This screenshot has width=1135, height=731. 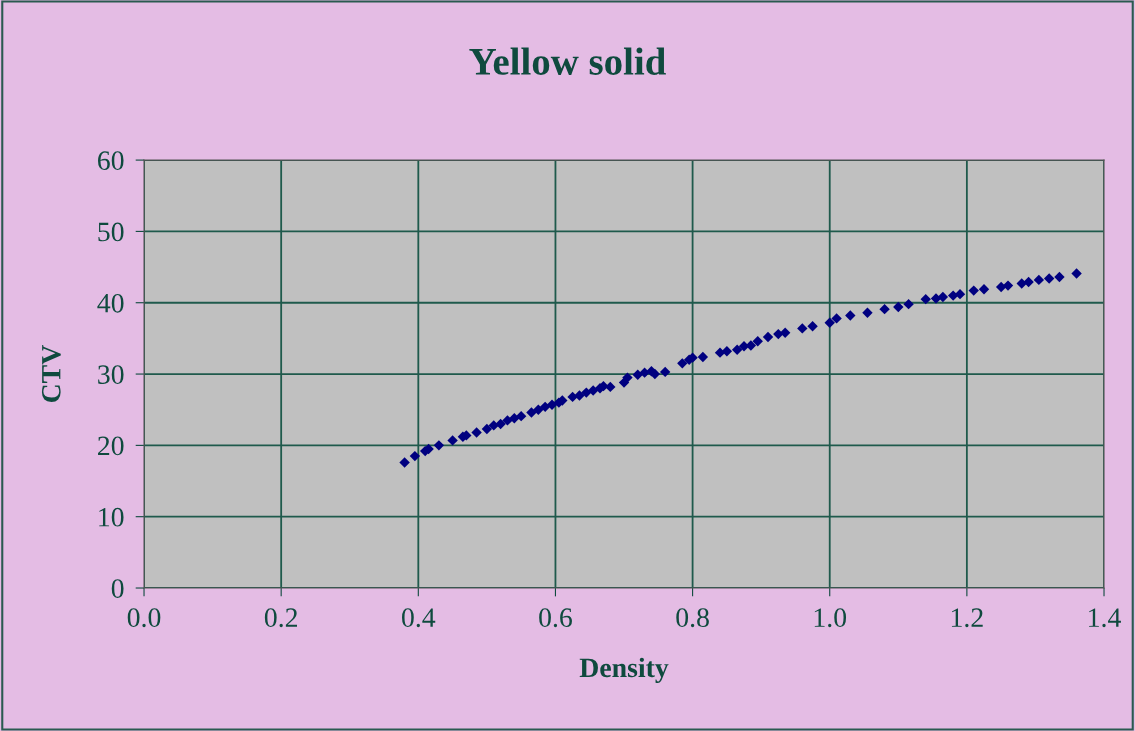 I want to click on y-tick-label: 60, so click(x=111, y=160).